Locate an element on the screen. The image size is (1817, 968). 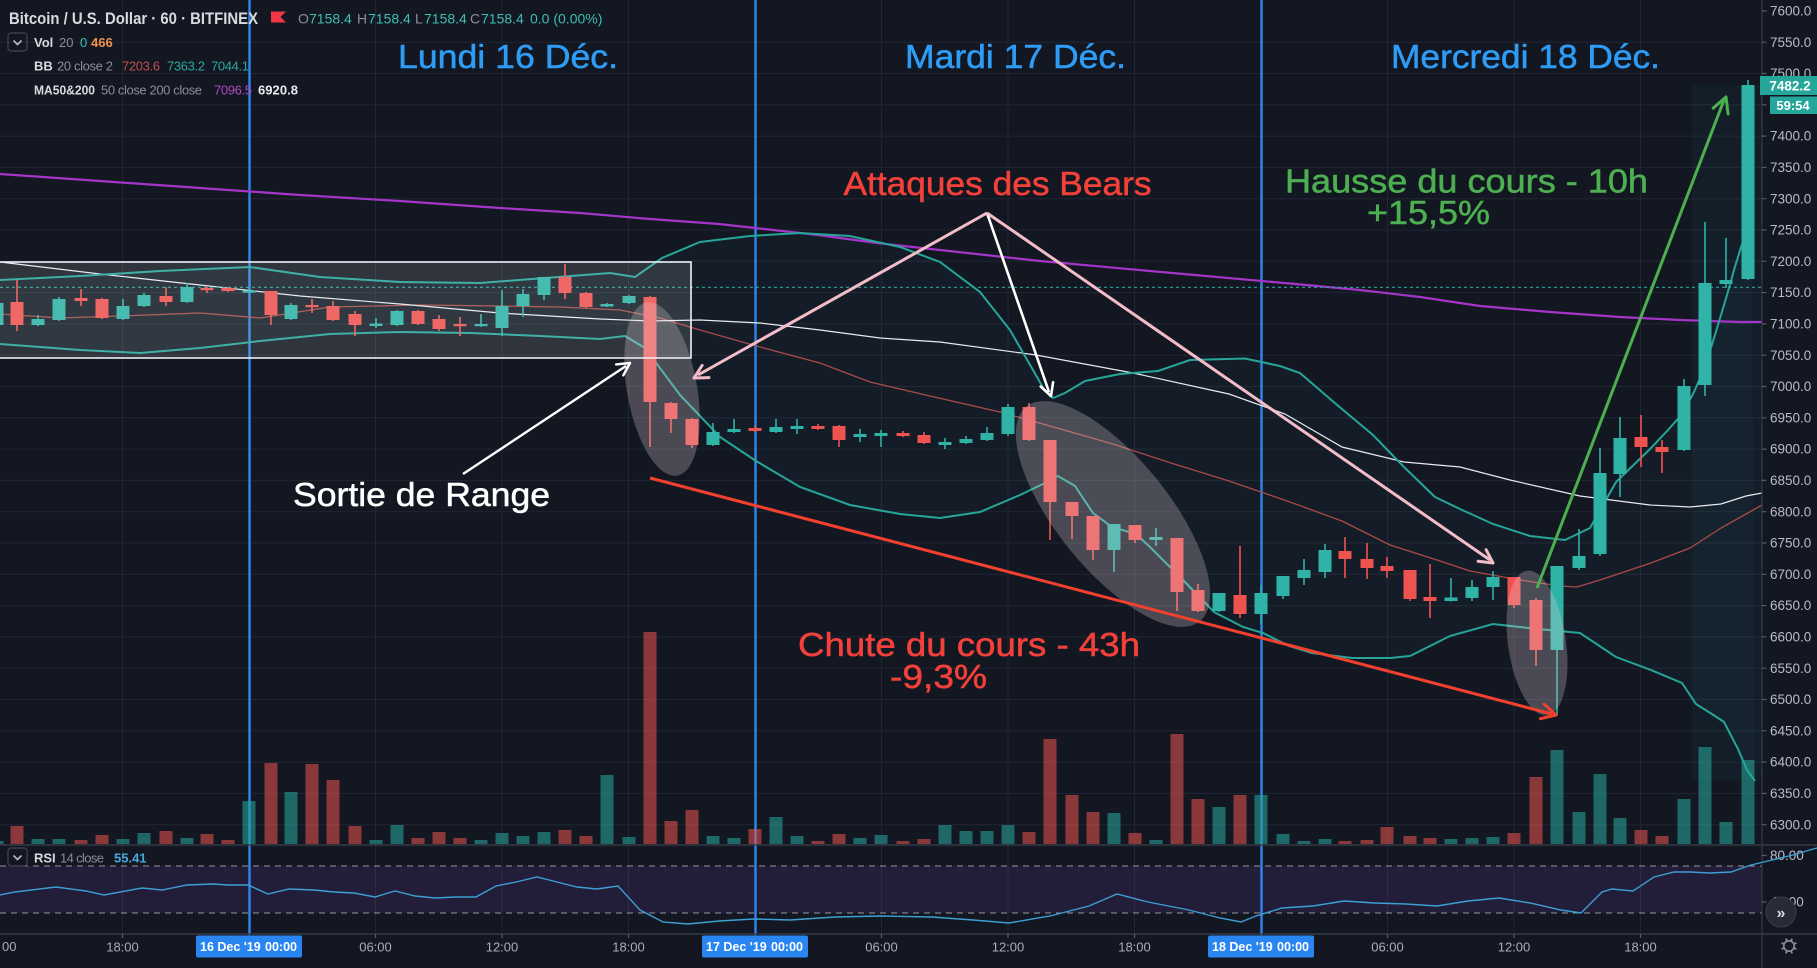
svg-text: Chute du cours - 43h is located at coordinates (969, 644).